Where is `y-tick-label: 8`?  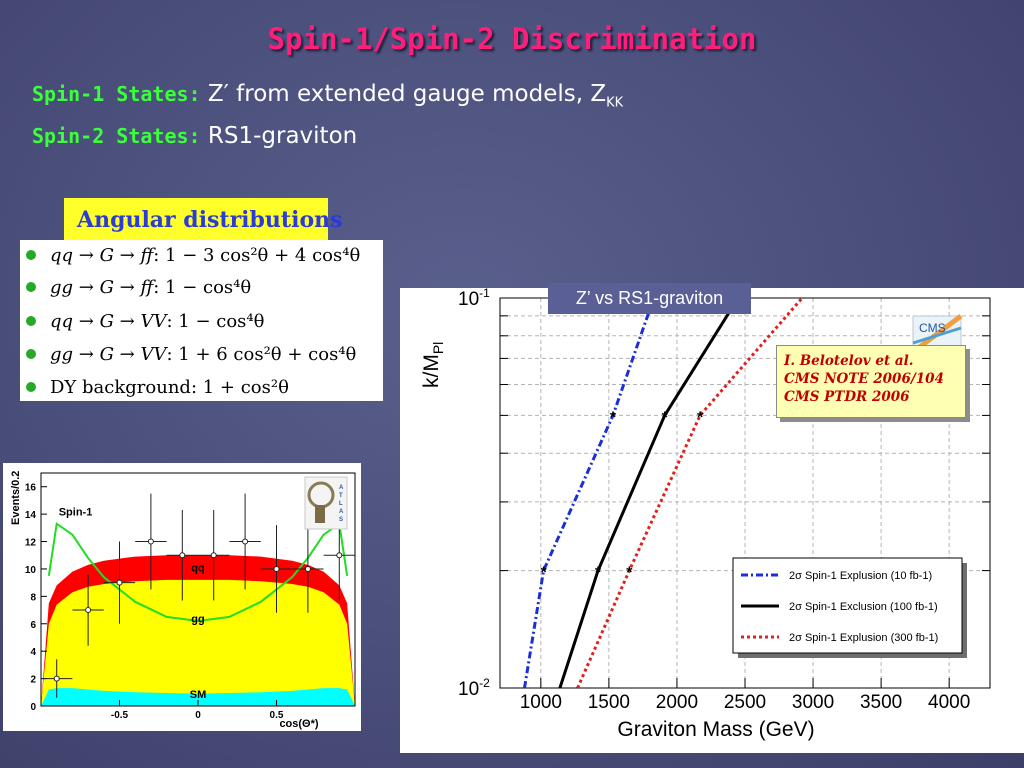 y-tick-label: 8 is located at coordinates (33, 597).